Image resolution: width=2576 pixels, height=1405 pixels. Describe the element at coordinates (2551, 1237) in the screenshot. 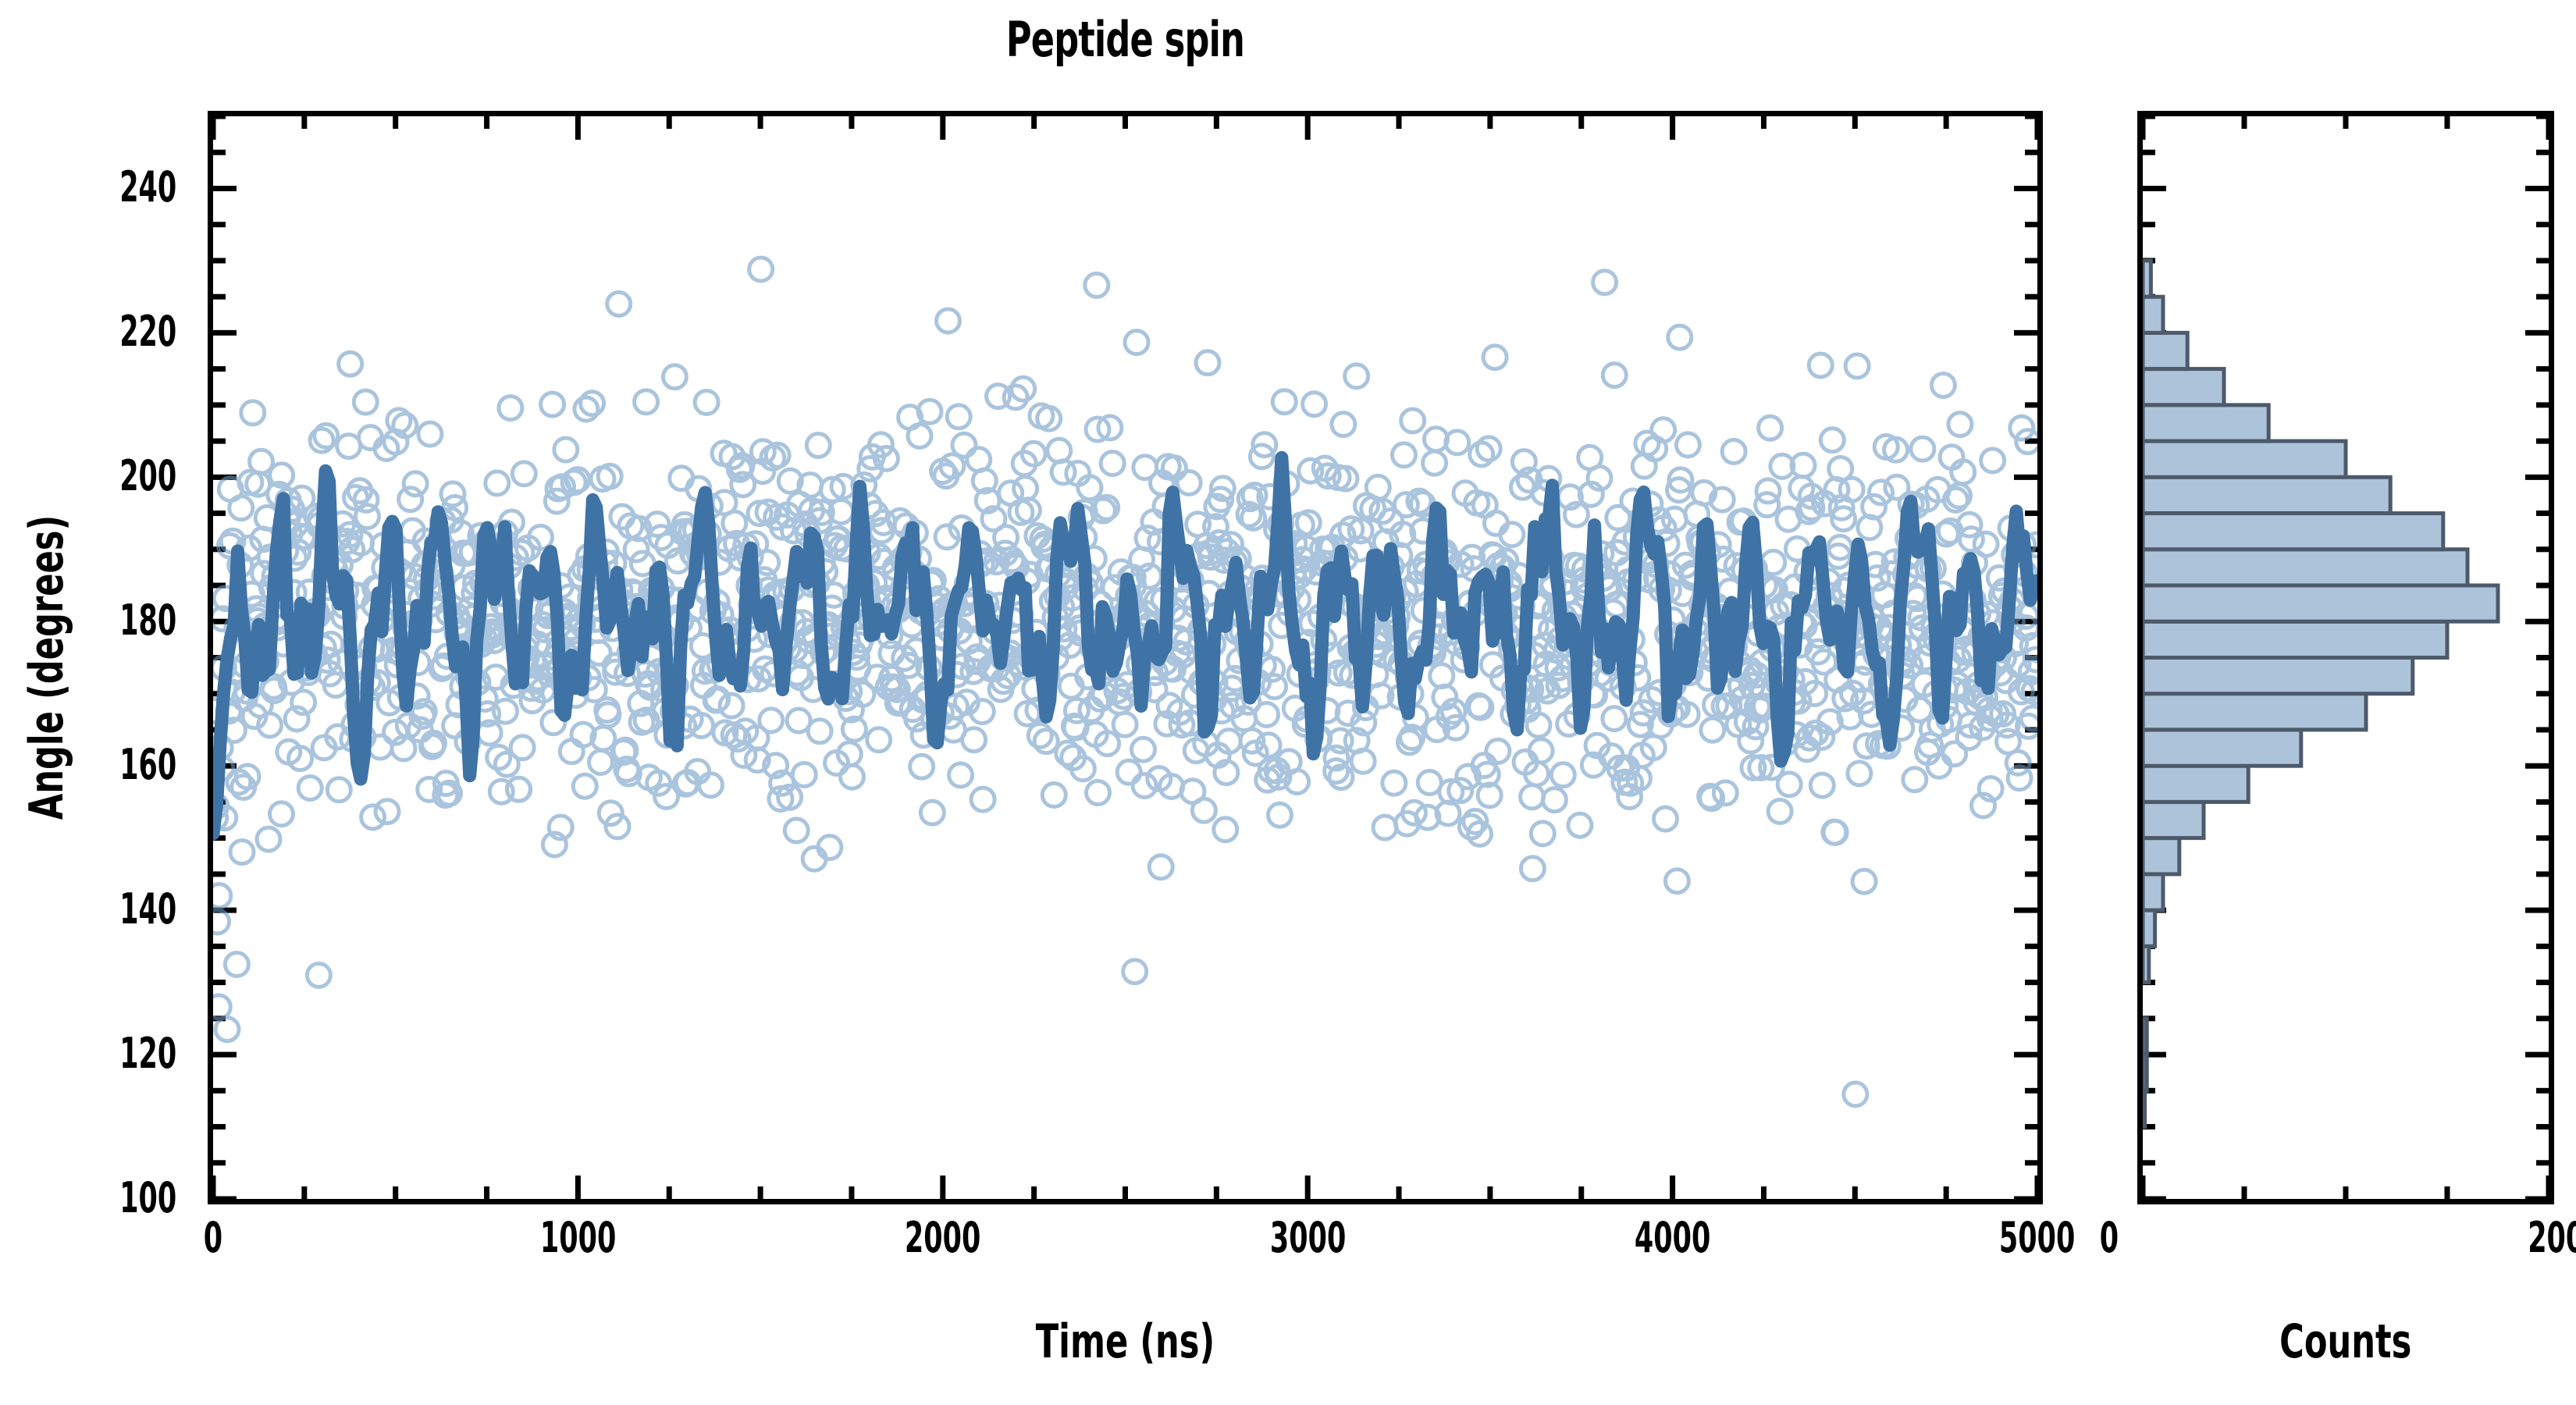

I see `hist-x-tick-label: 200` at that location.